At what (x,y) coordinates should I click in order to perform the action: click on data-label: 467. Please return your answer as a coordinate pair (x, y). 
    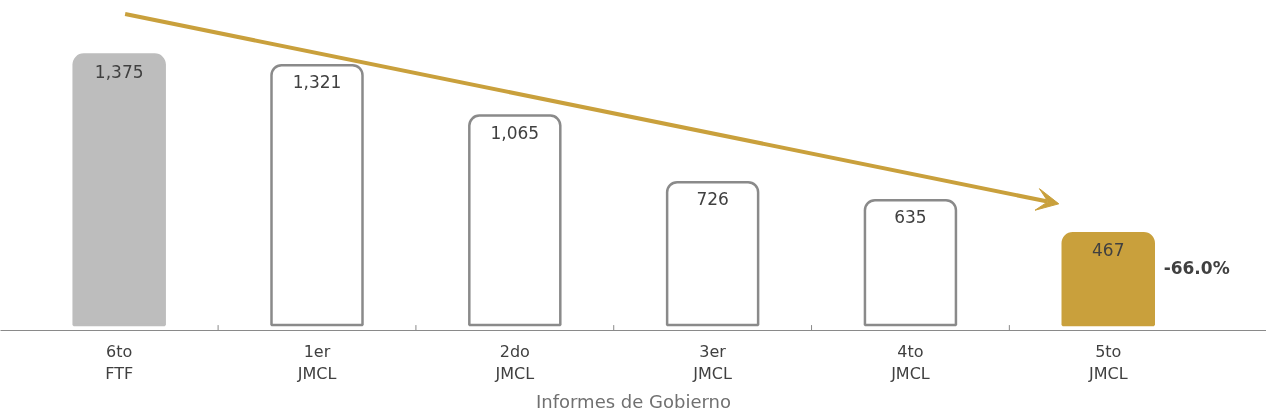
    Looking at the image, I should click on (1108, 250).